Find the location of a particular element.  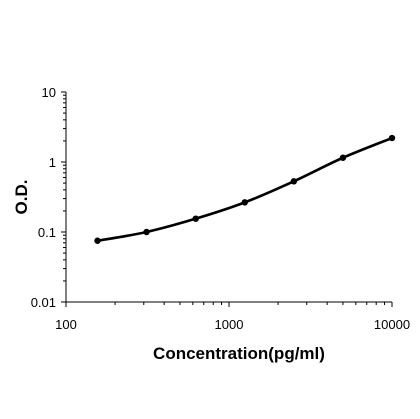

x-tick-label: 100 is located at coordinates (66, 324).